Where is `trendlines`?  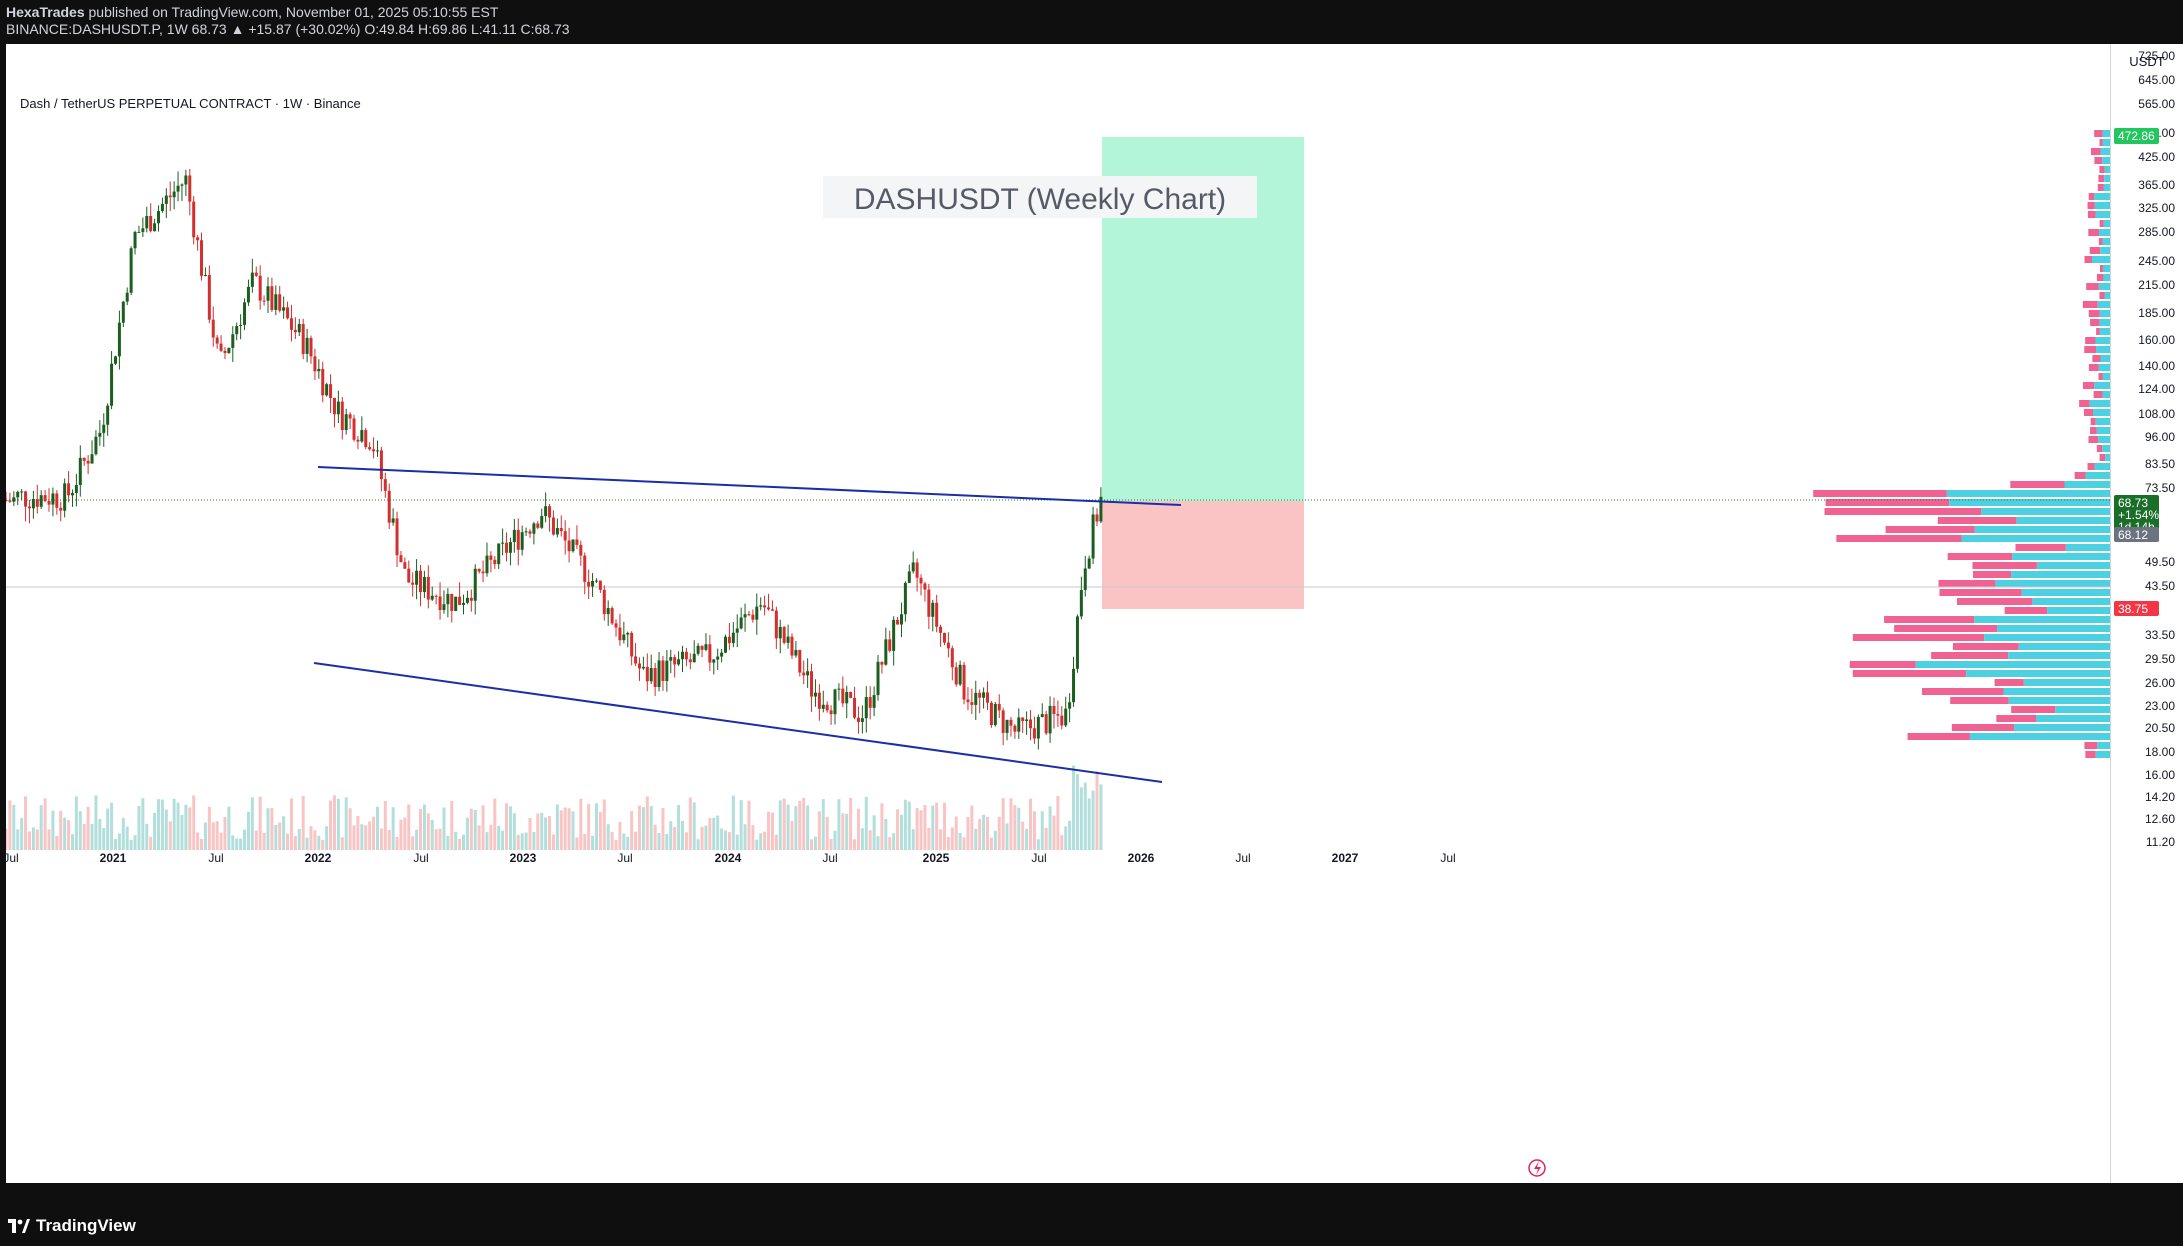
trendlines is located at coordinates (747, 624).